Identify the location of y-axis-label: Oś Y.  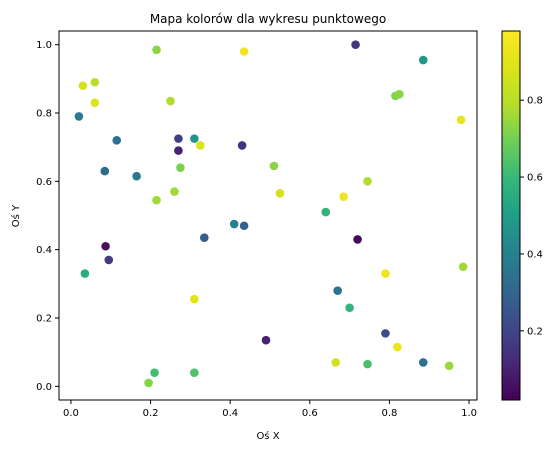
(16, 215).